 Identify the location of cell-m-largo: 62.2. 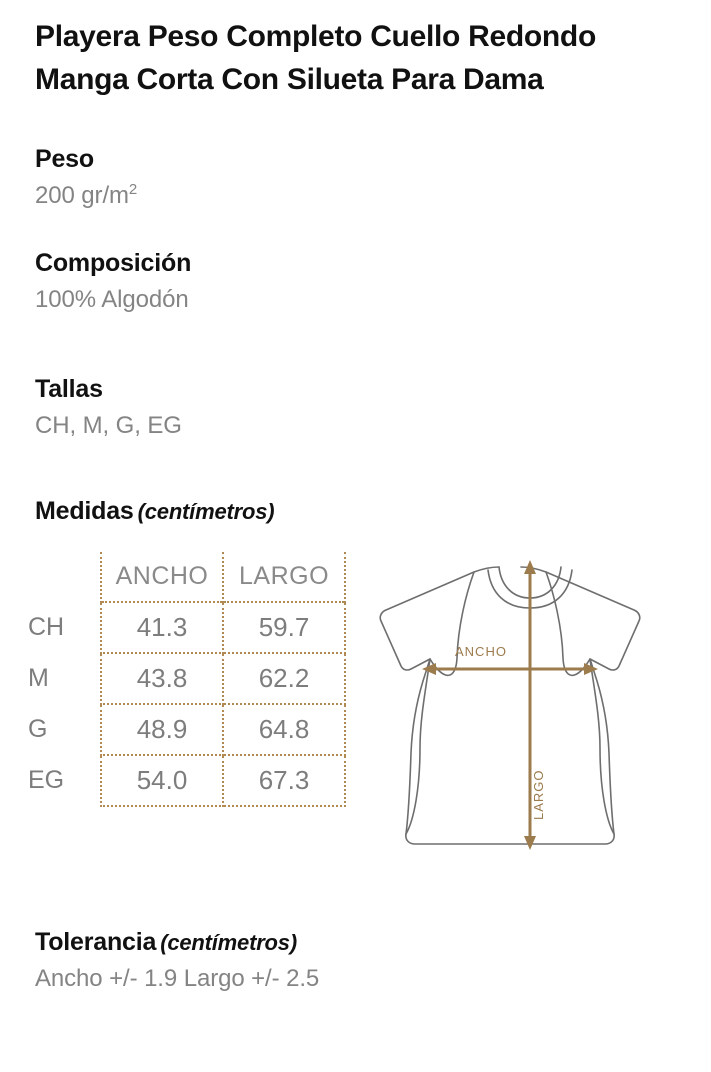
(284, 678).